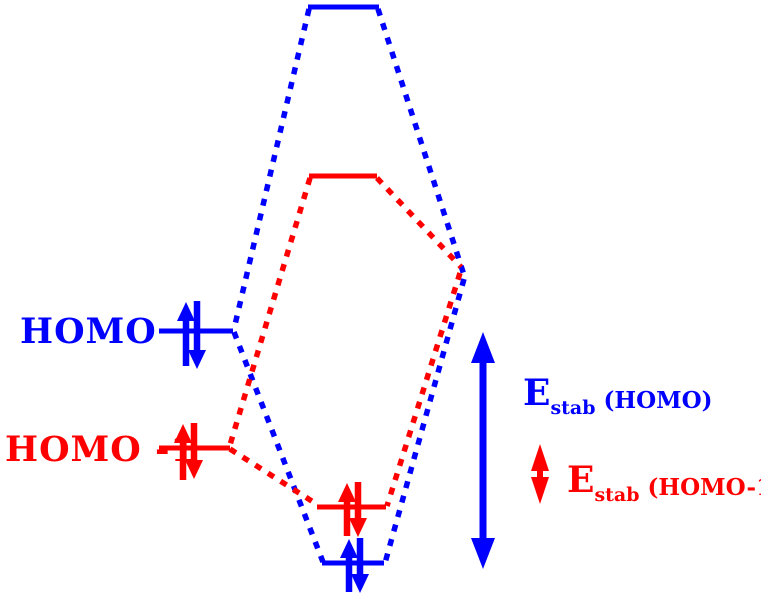 Image resolution: width=761 pixels, height=600 pixels. I want to click on correlation-line-blue-bottom-right, so click(424, 421).